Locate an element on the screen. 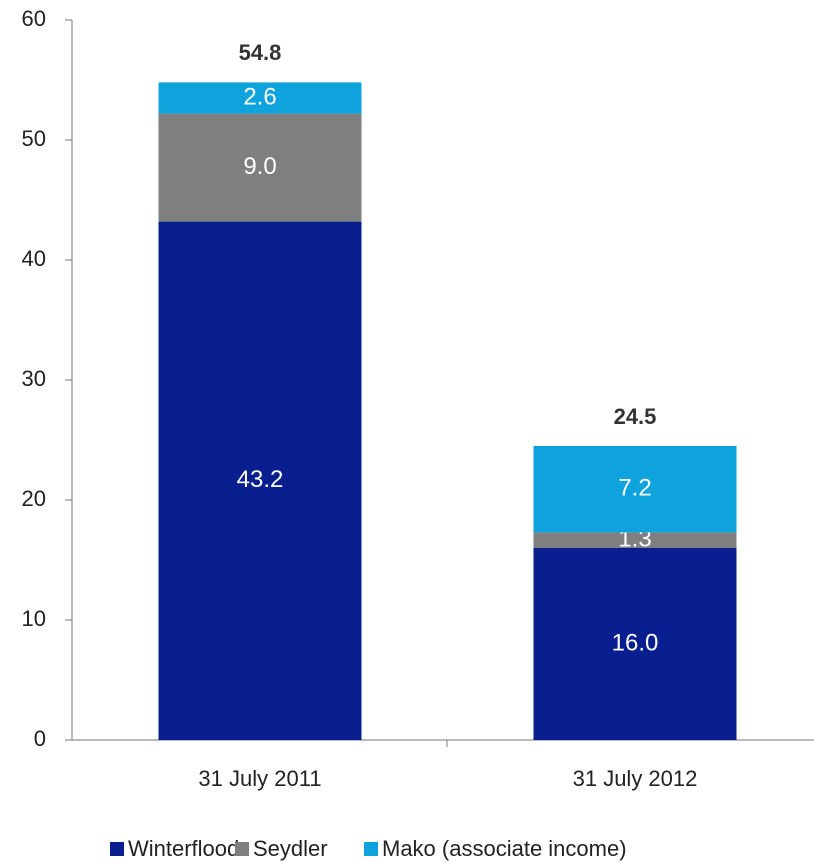 The image size is (814, 863). y-tick-label: 20 is located at coordinates (34, 498).